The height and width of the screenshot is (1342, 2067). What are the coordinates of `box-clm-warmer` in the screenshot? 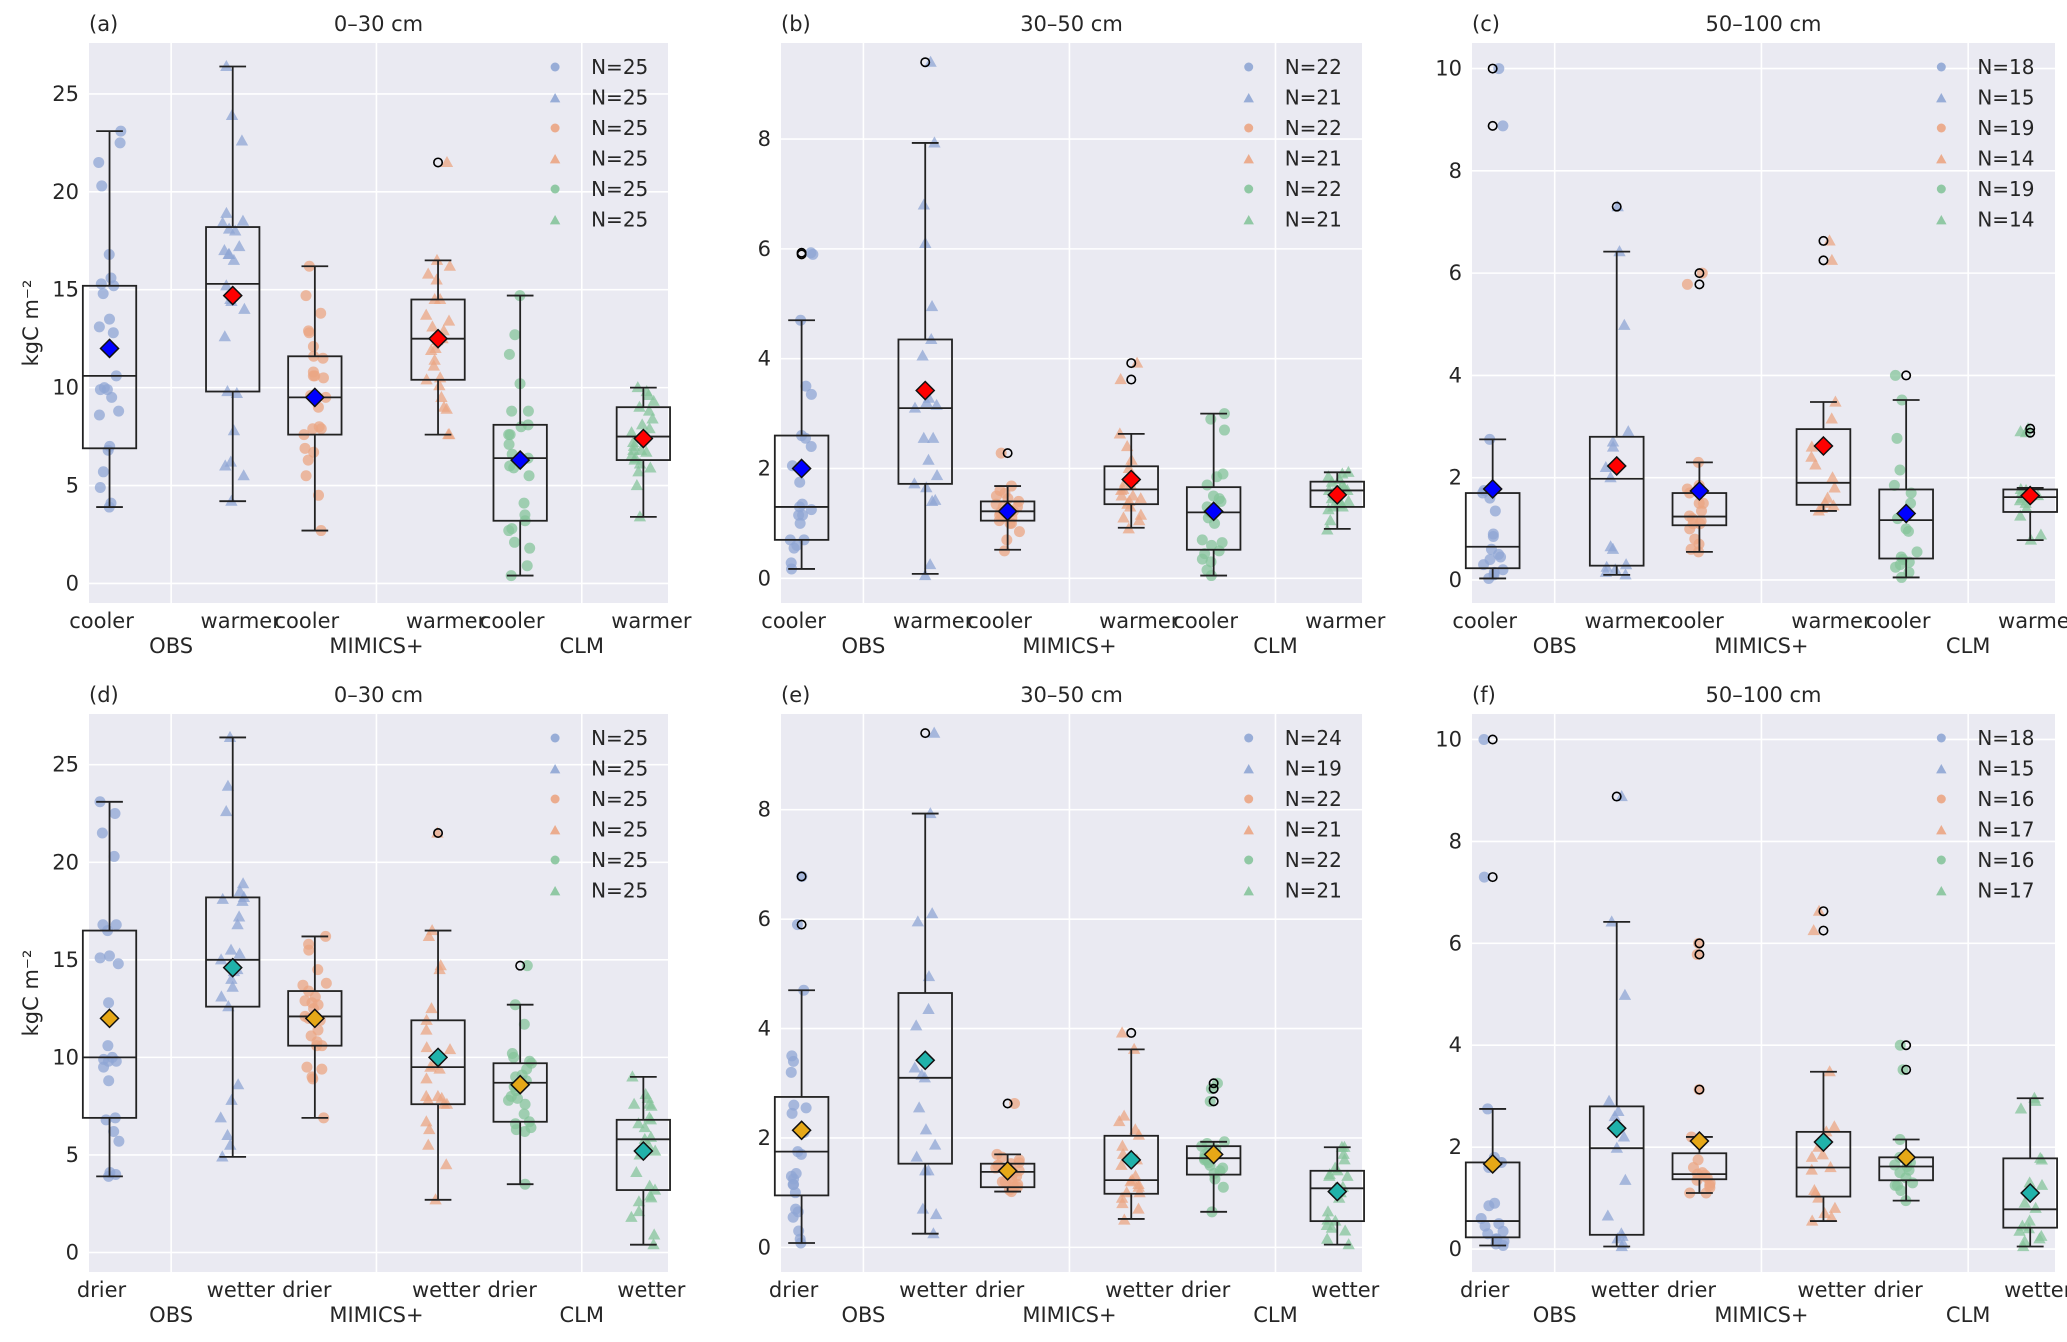 It's located at (643, 451).